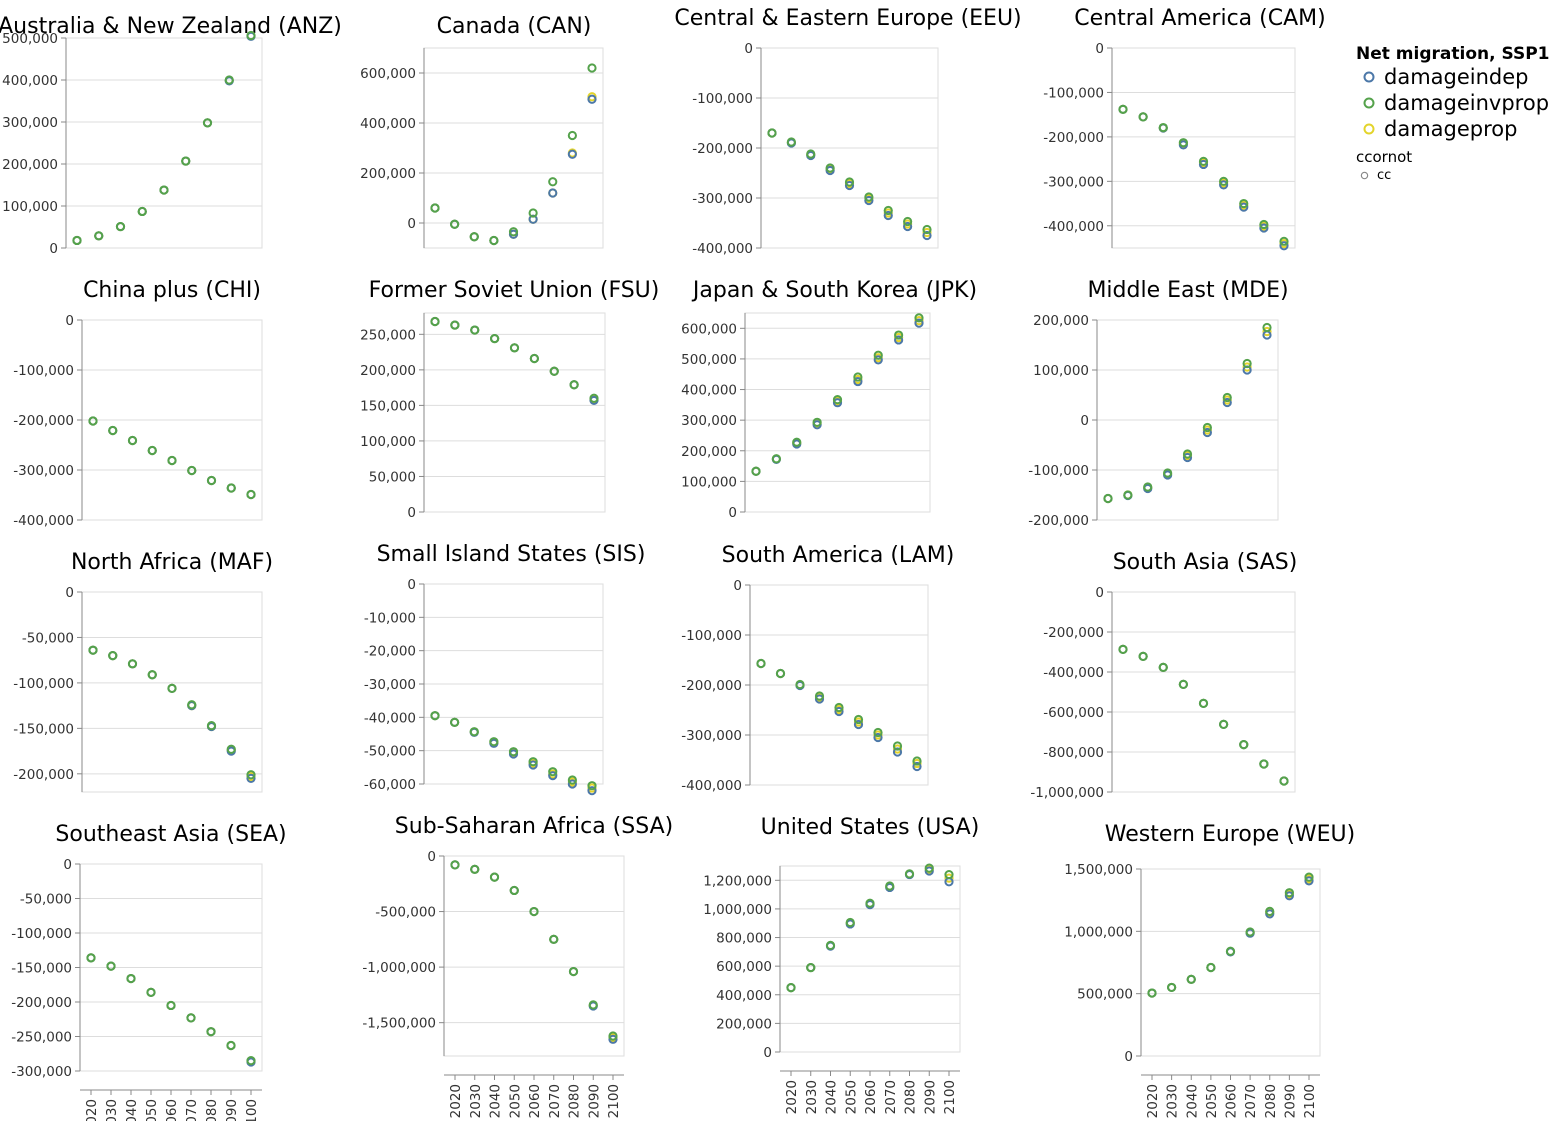  Describe the element at coordinates (1073, 713) in the screenshot. I see `y-tick-label: -600,000` at that location.